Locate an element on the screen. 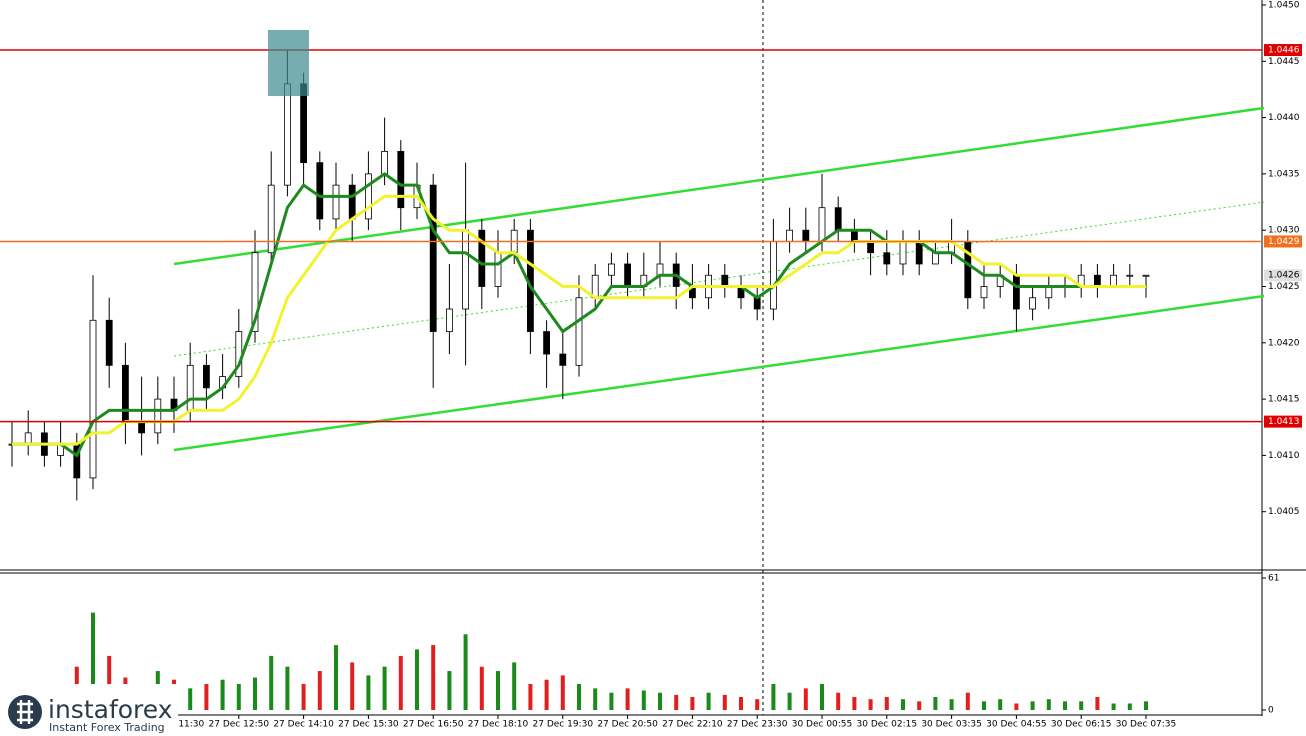 The image size is (1306, 736). x-tick-label: 27 Dec 14:10 is located at coordinates (303, 725).